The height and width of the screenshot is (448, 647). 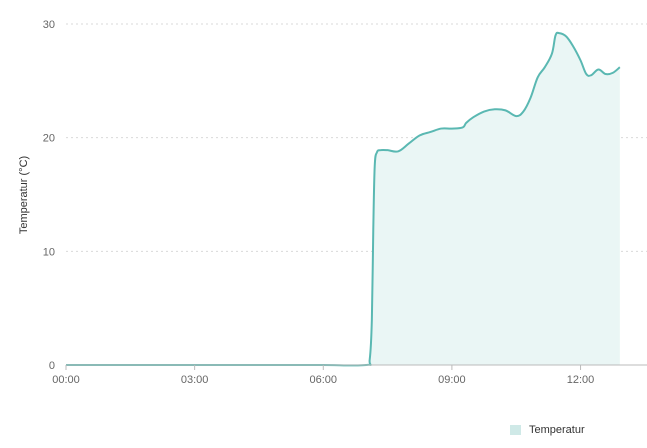 What do you see at coordinates (324, 380) in the screenshot?
I see `x-tick-label: 06:00` at bounding box center [324, 380].